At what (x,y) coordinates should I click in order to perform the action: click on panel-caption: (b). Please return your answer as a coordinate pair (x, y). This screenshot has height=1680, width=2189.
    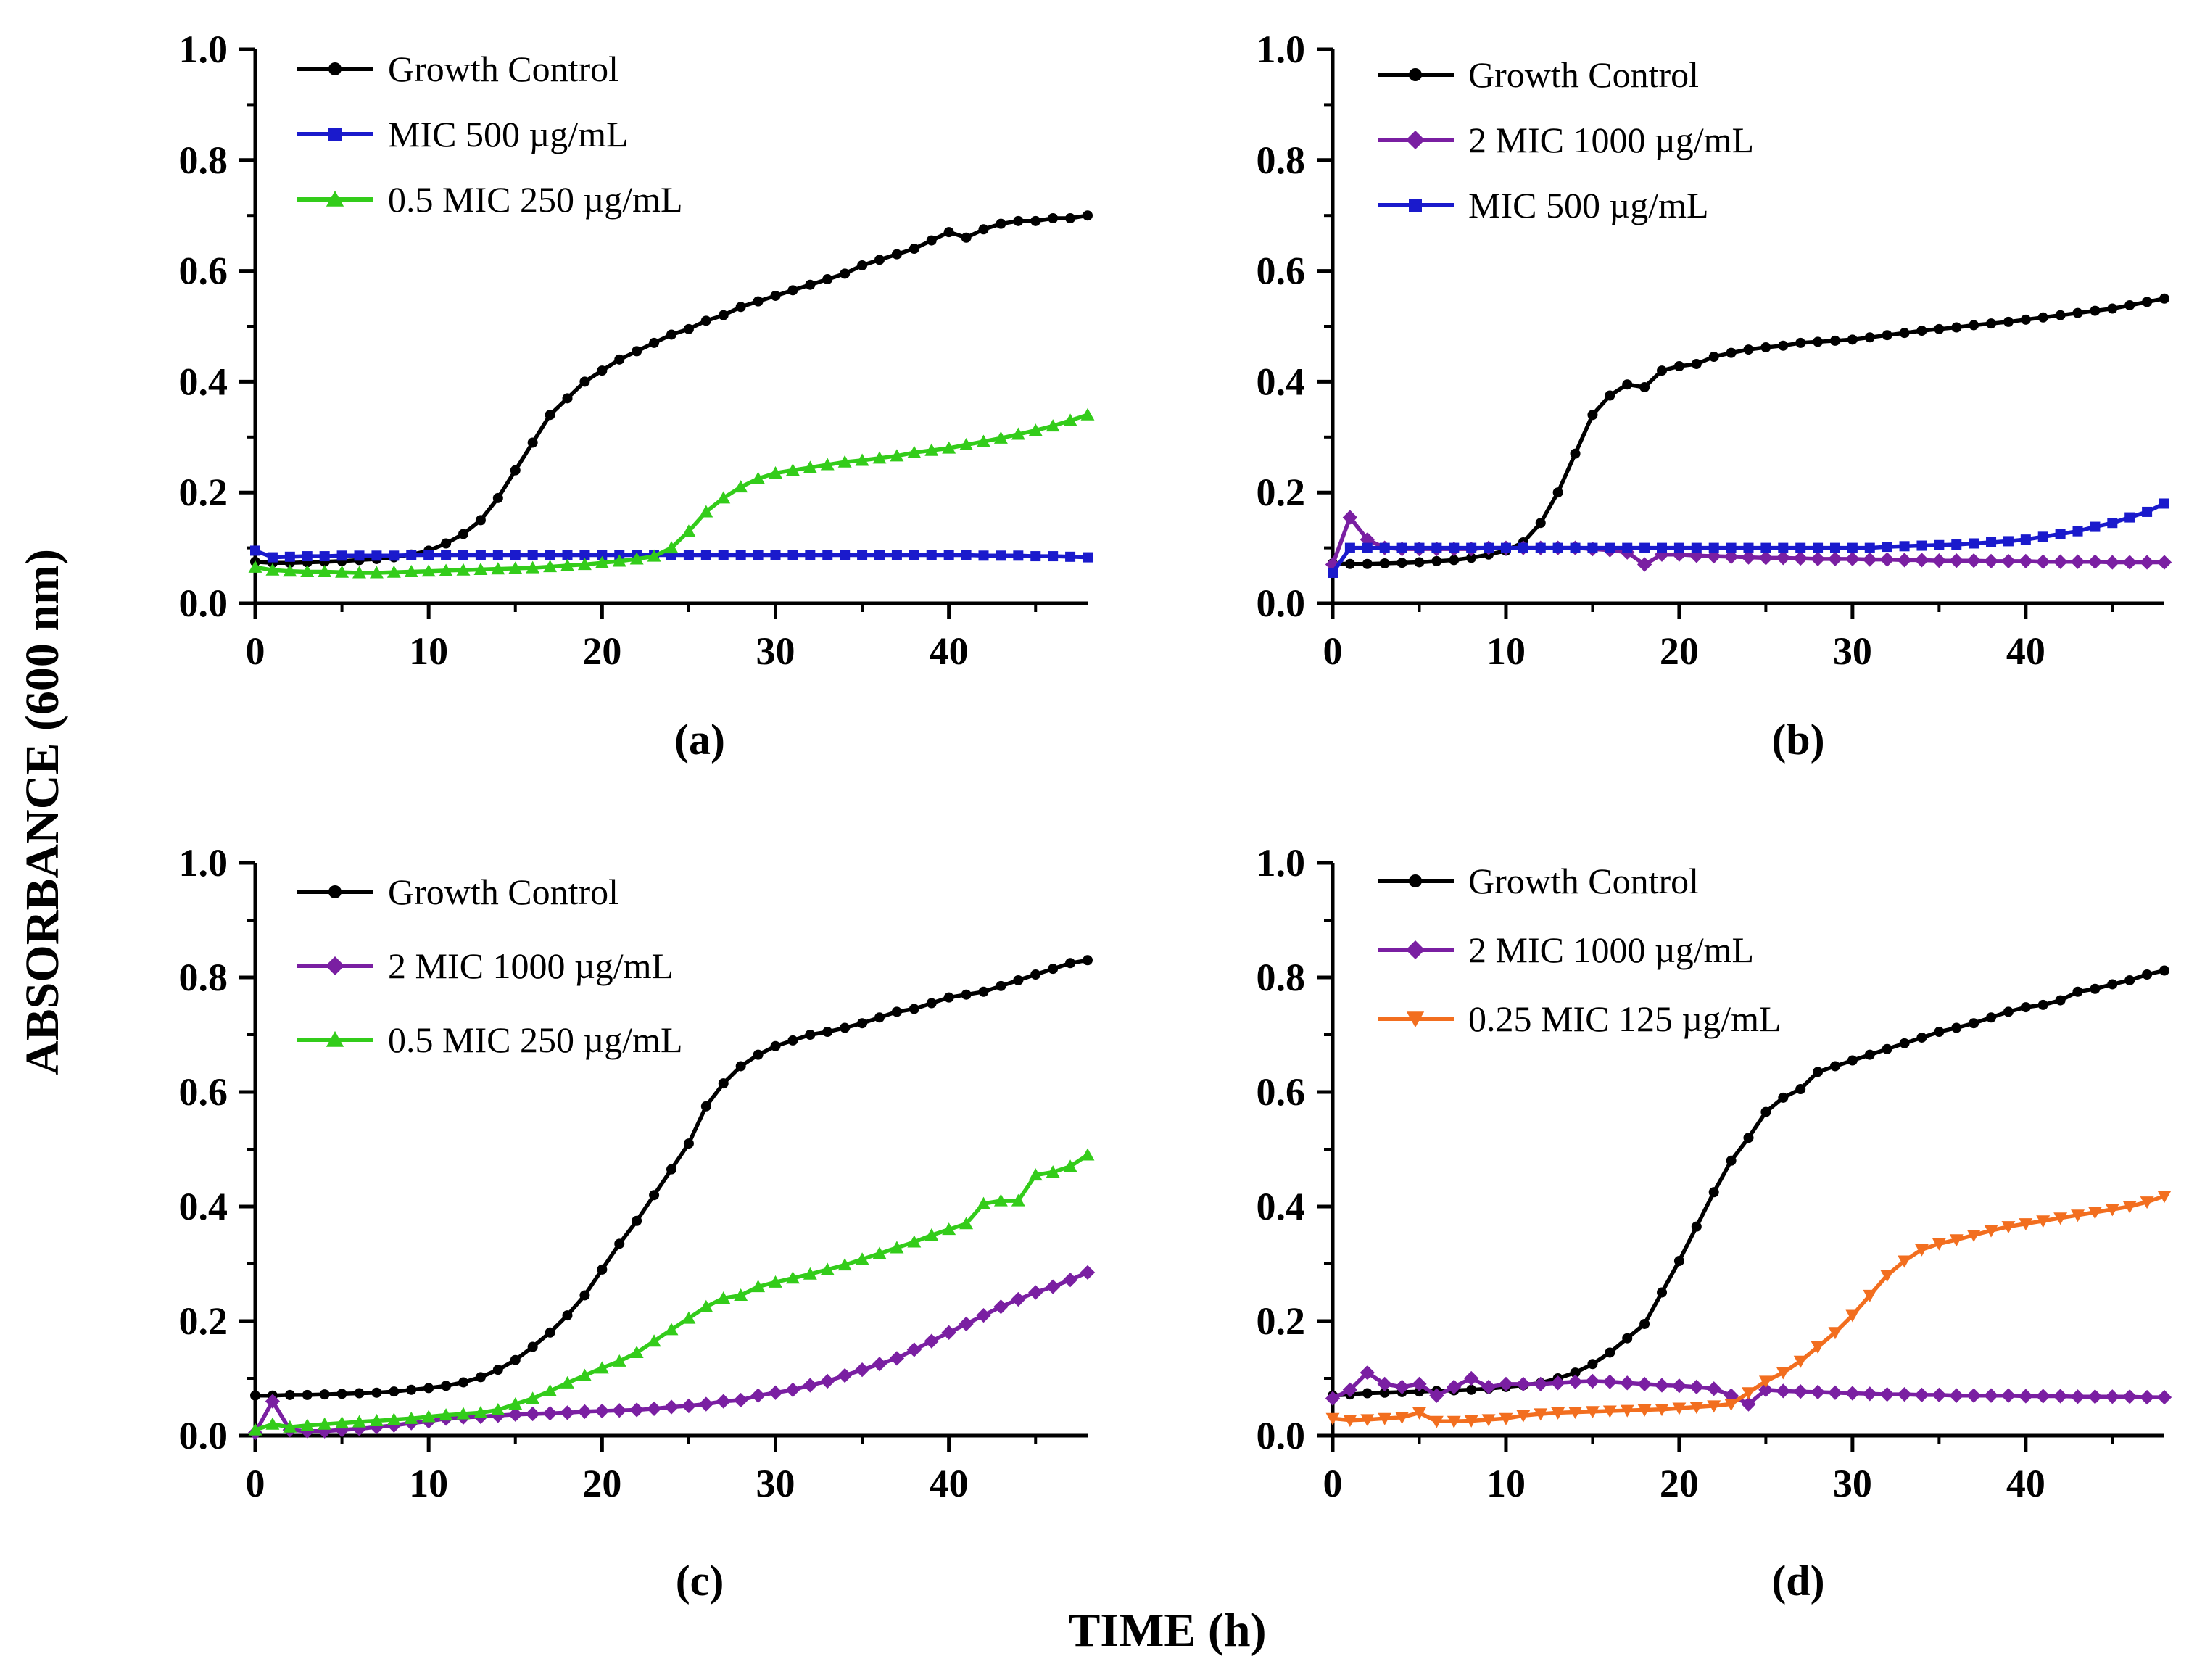
    Looking at the image, I should click on (1797, 740).